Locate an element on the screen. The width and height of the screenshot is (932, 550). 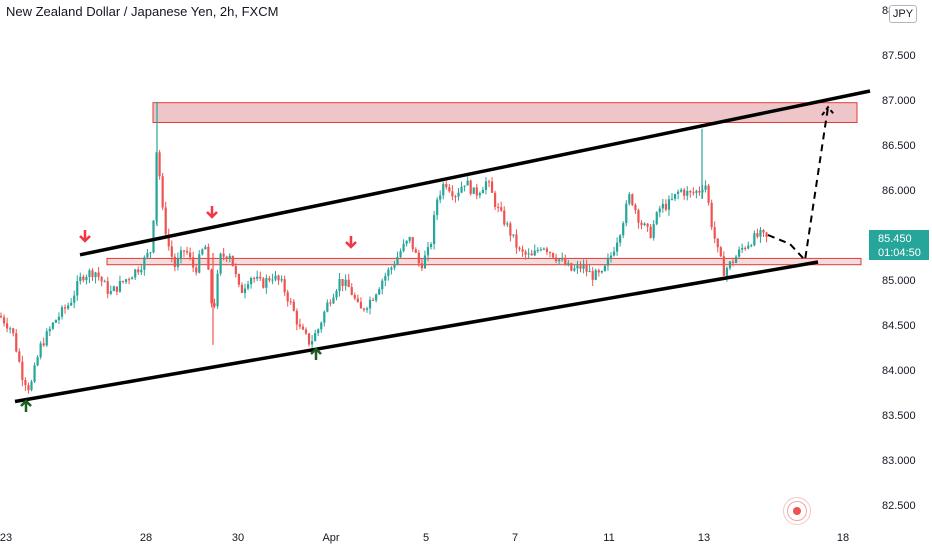
x-tick-label: 18 is located at coordinates (843, 538).